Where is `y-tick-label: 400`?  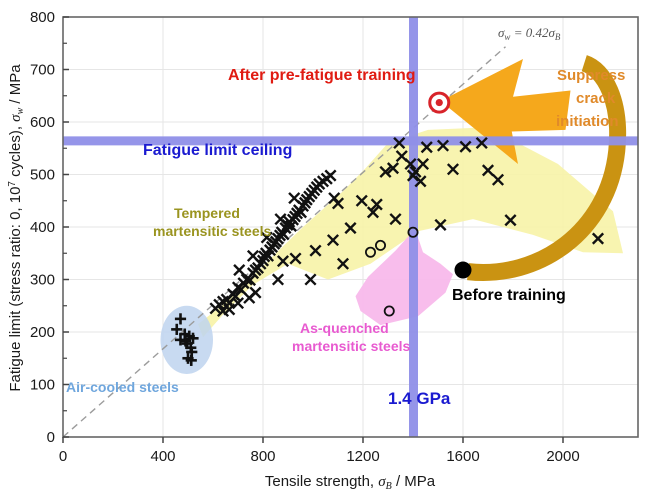 y-tick-label: 400 is located at coordinates (42, 227).